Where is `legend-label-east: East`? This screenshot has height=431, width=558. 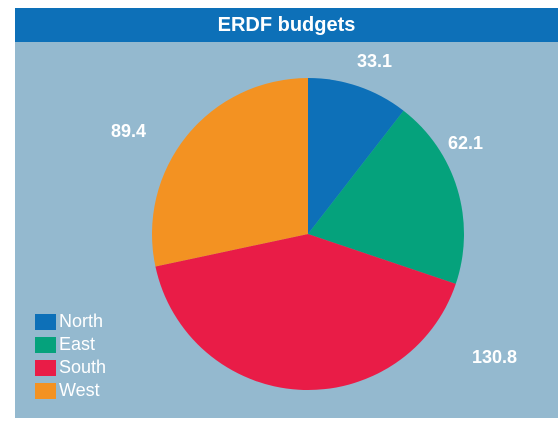 legend-label-east: East is located at coordinates (77, 344).